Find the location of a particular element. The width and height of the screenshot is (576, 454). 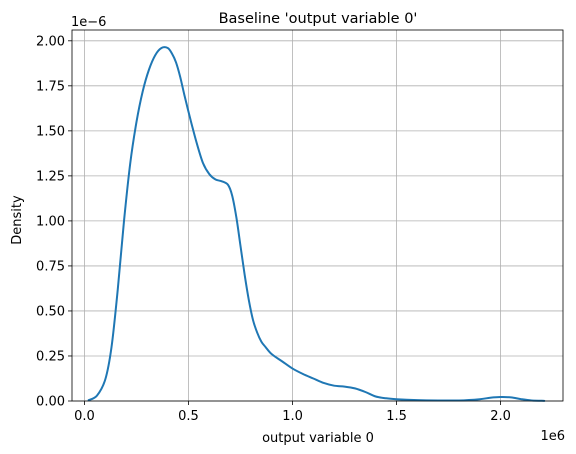

x-tick-label: 0.0 is located at coordinates (84, 416).